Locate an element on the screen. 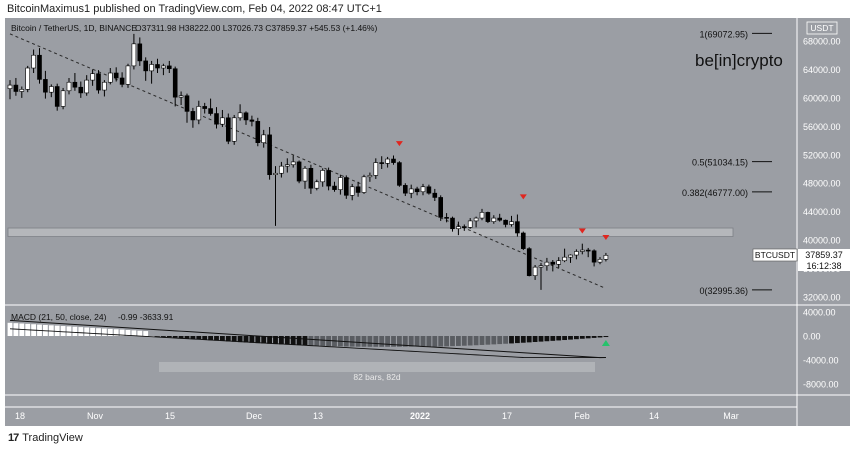  price-axis is located at coordinates (823, 222).